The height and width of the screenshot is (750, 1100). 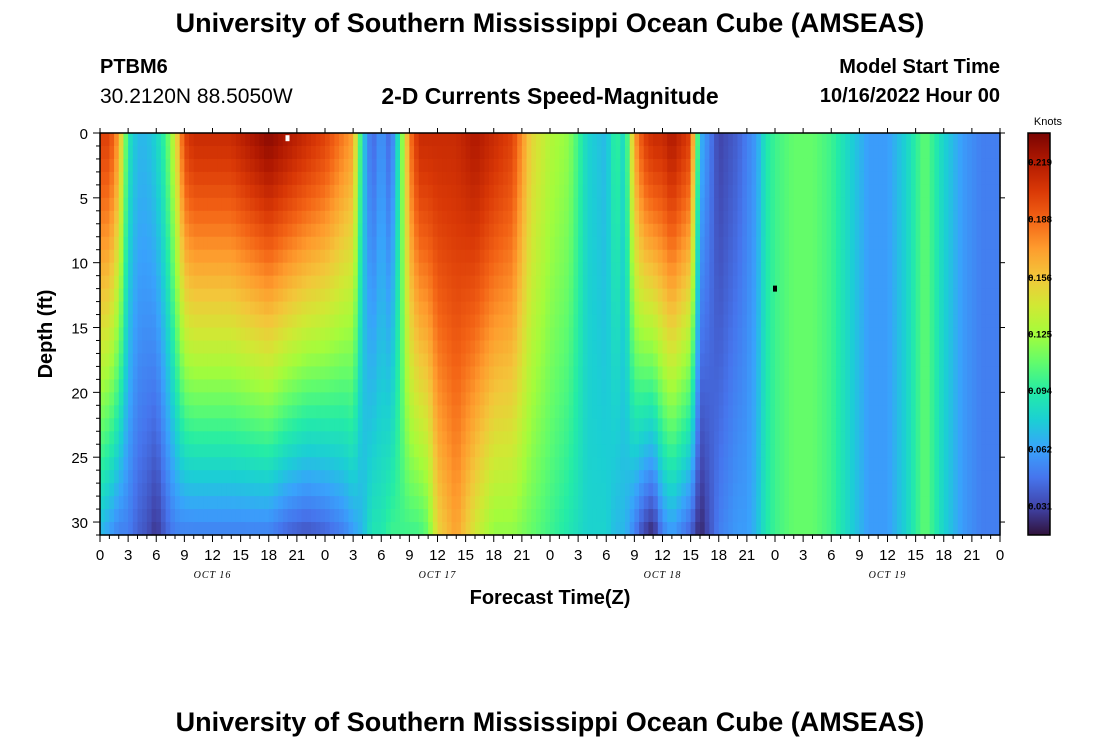 I want to click on station-id: PTBM6, so click(x=134, y=67).